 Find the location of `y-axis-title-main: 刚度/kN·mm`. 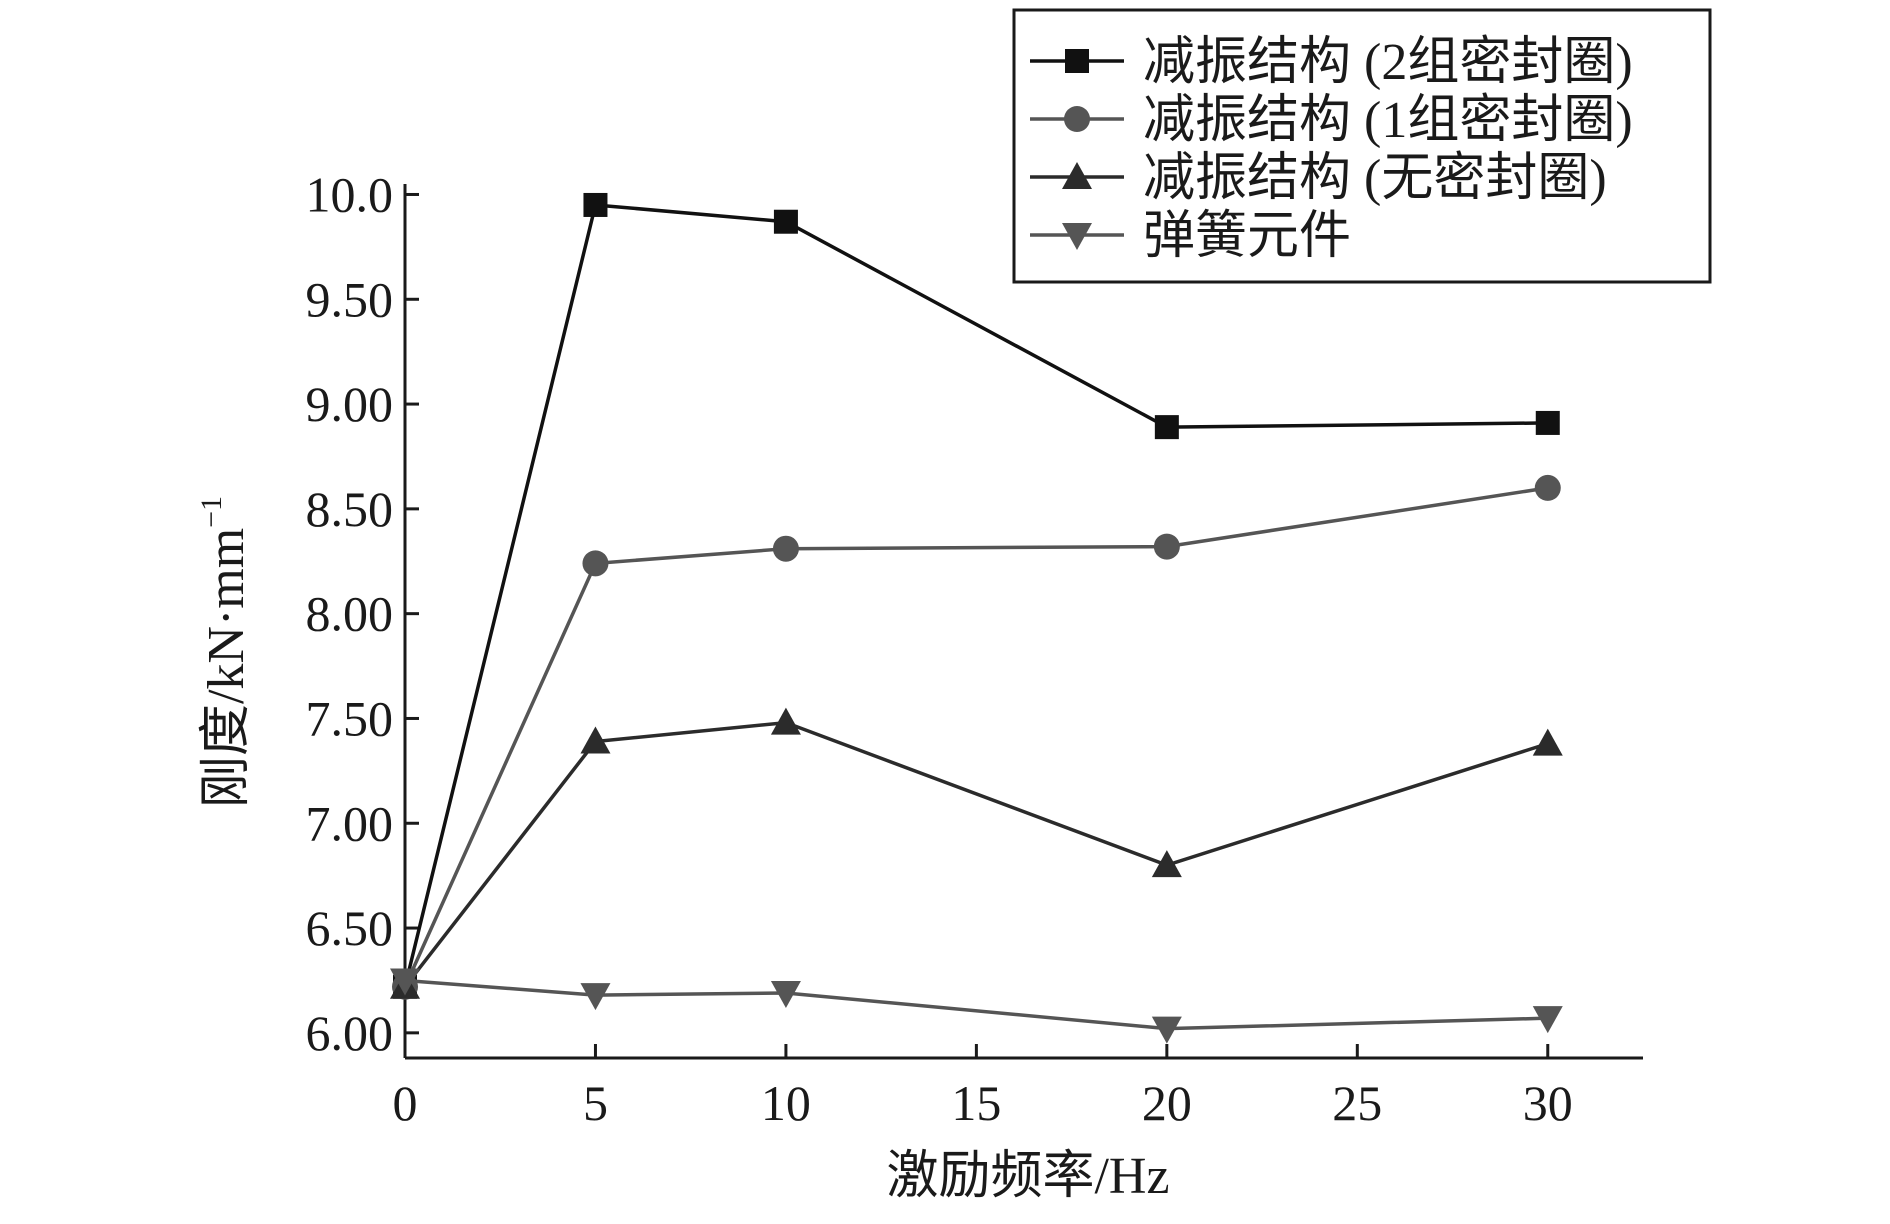

y-axis-title-main: 刚度/kN·mm is located at coordinates (226, 668).